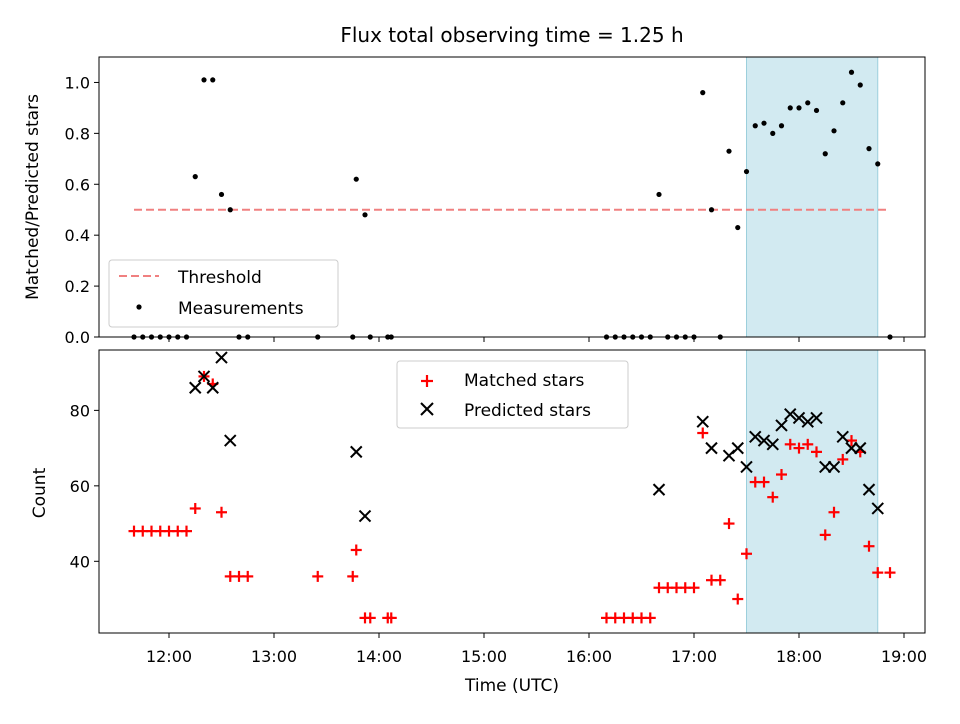 This screenshot has width=960, height=724. I want to click on count-y-axis-label: Count, so click(40, 492).